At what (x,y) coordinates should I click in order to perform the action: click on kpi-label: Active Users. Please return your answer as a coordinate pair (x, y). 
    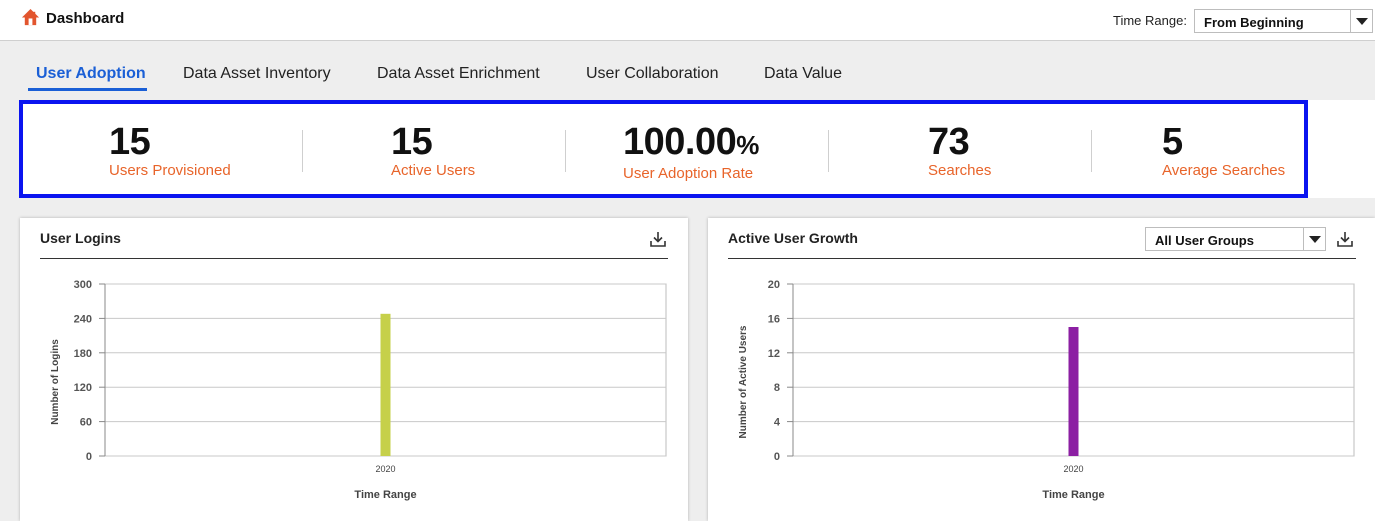
    Looking at the image, I should click on (433, 170).